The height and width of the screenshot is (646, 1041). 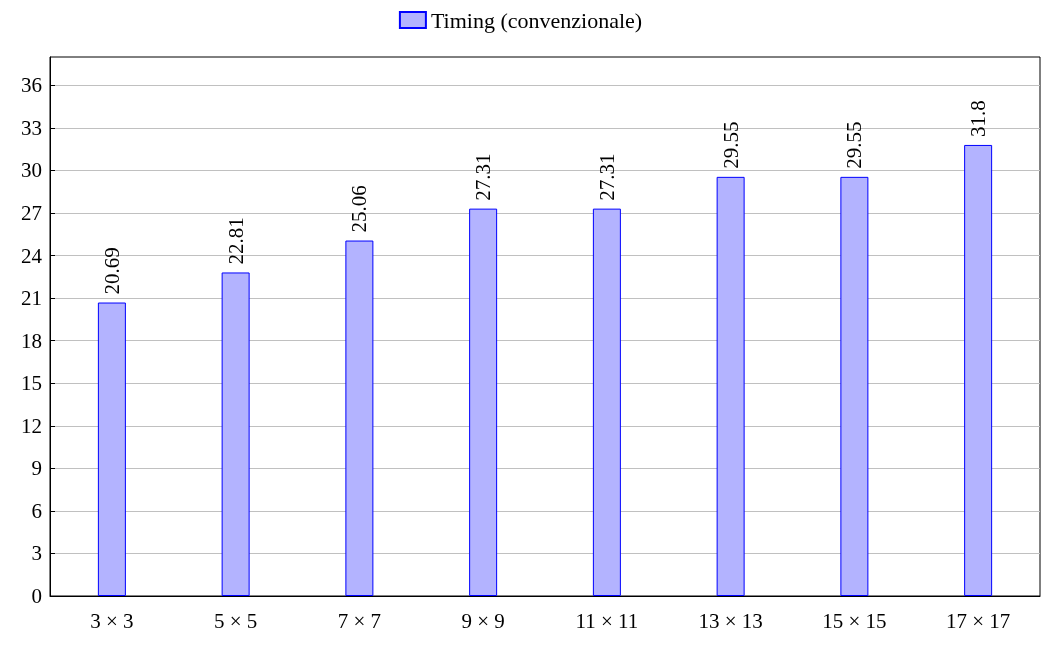 I want to click on x-tick-label: 5 × 5, so click(x=235, y=620).